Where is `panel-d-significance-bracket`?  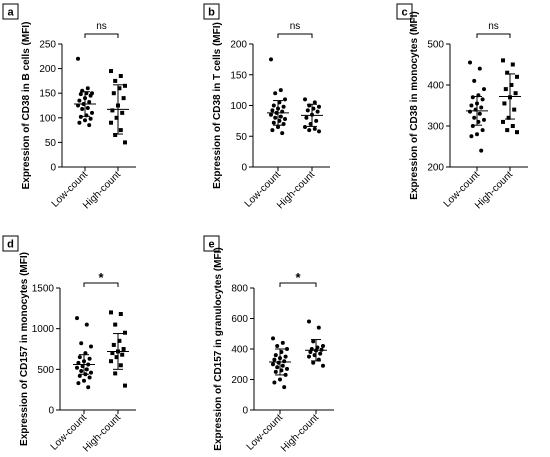
panel-d-significance-bracket is located at coordinates (101, 284).